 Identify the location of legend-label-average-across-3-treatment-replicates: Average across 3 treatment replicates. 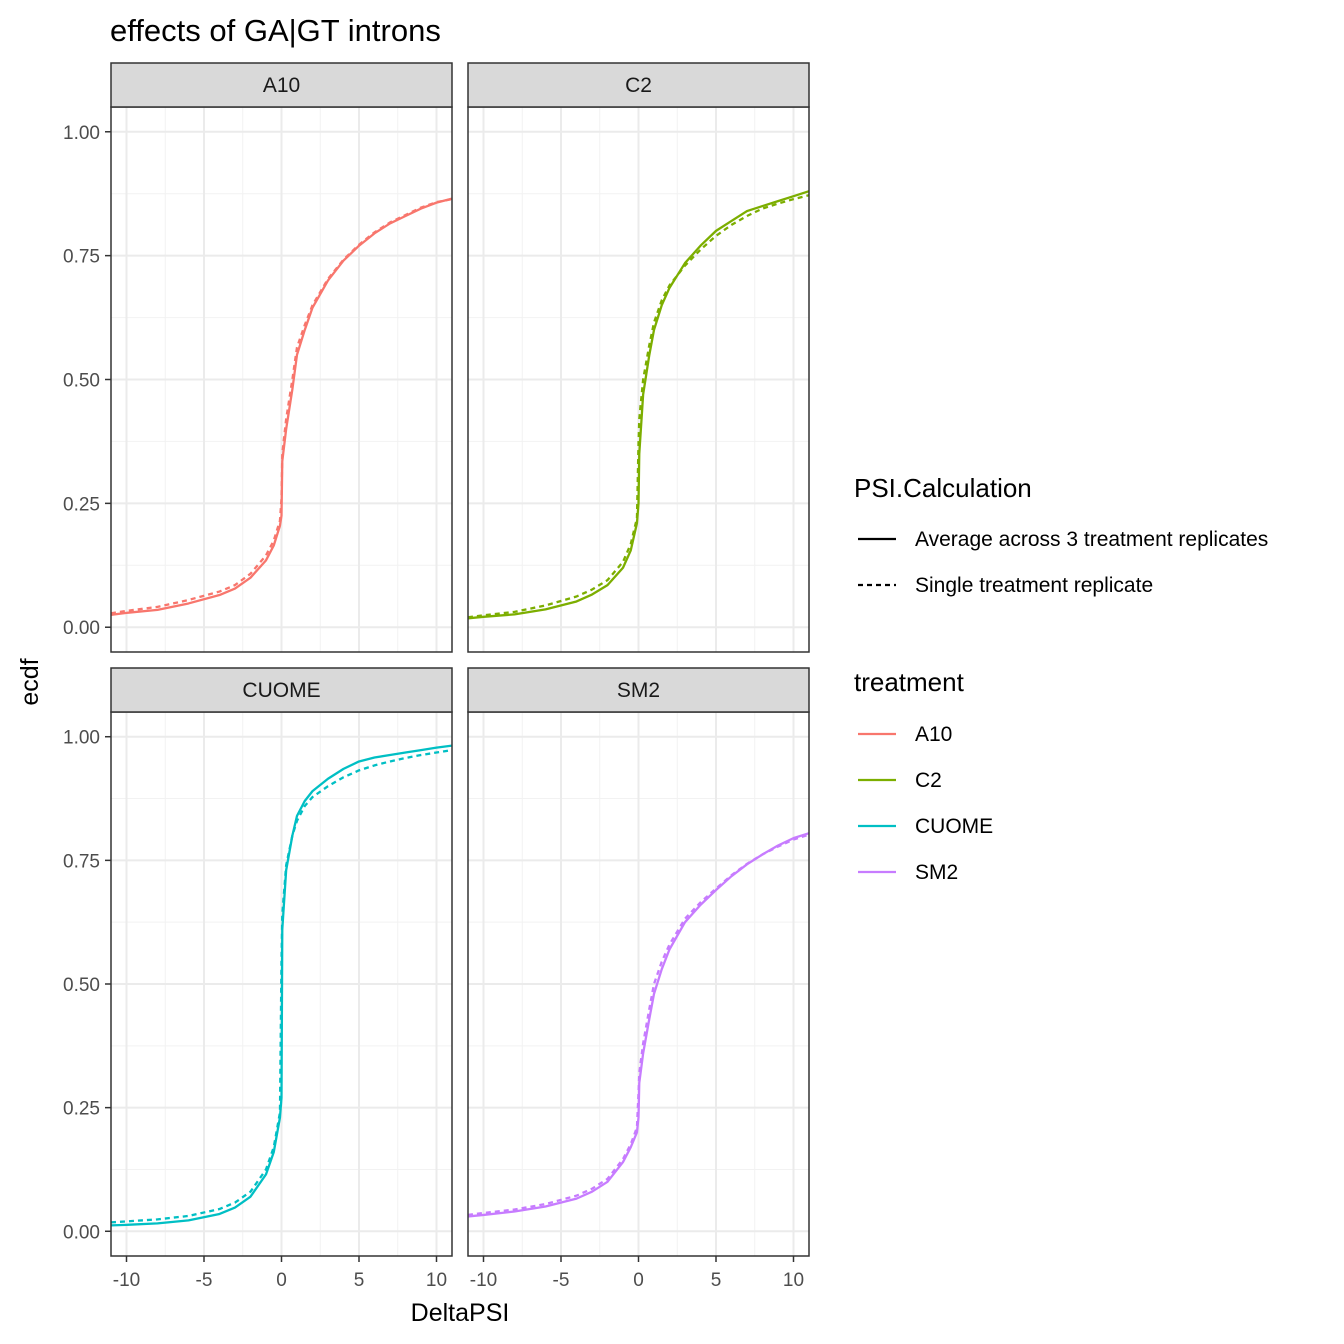
(1091, 539).